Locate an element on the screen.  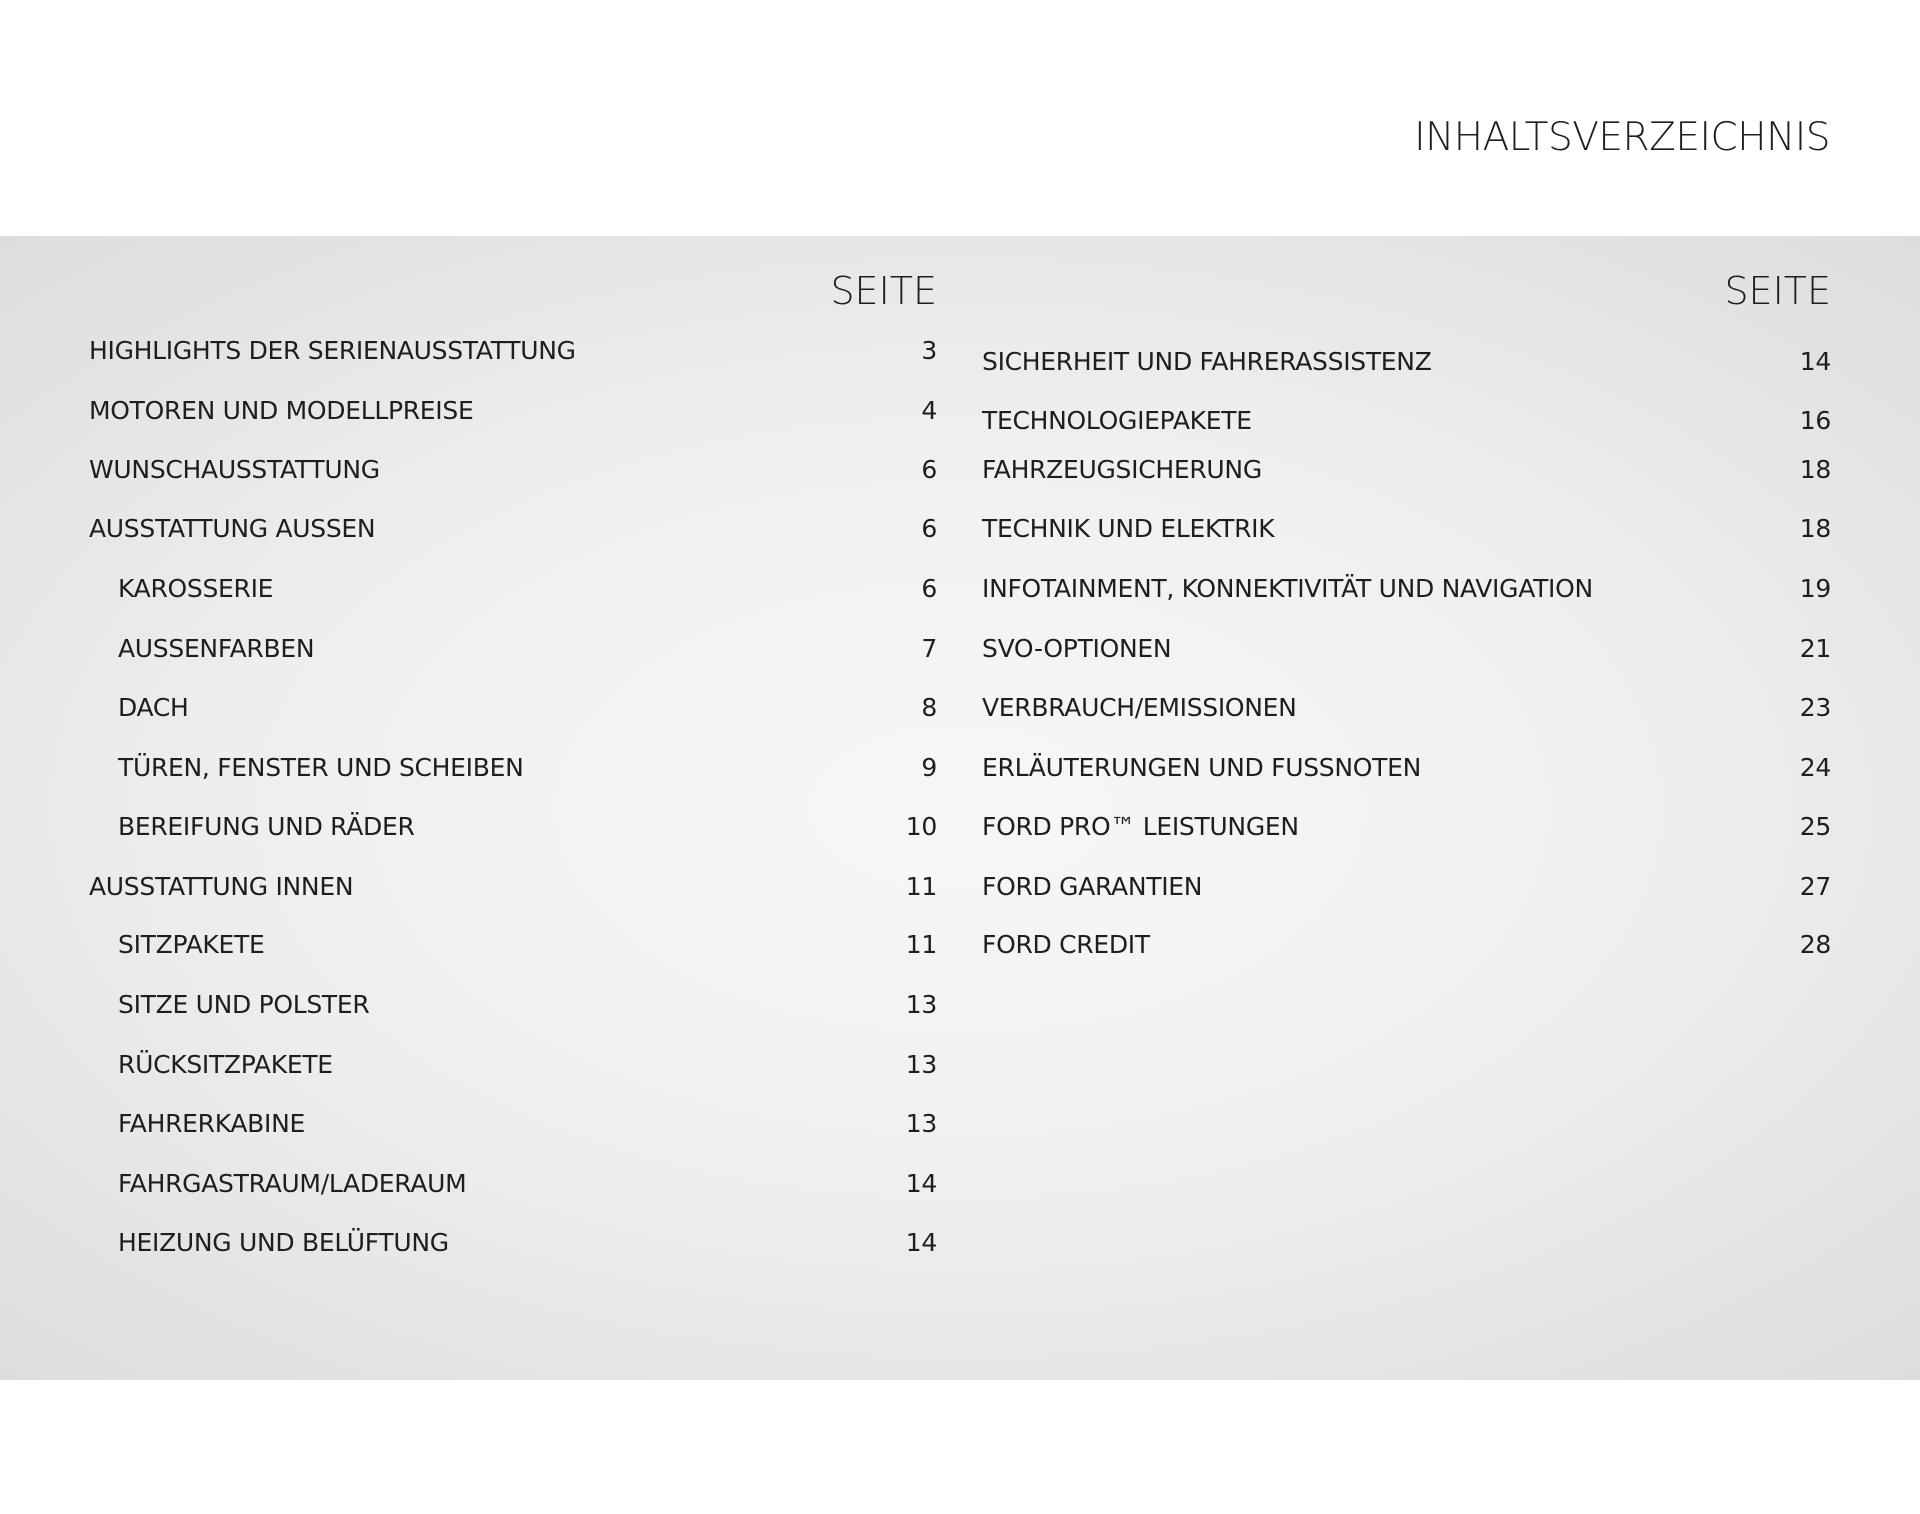
toc-entry-page: 25 is located at coordinates (1815, 826).